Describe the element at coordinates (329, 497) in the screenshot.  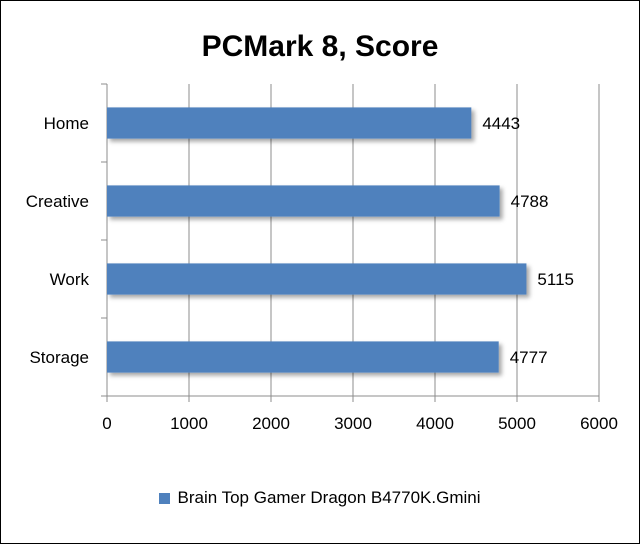
I see `legend-label: Brain Top Gamer Dragon B4770K.Gmini` at that location.